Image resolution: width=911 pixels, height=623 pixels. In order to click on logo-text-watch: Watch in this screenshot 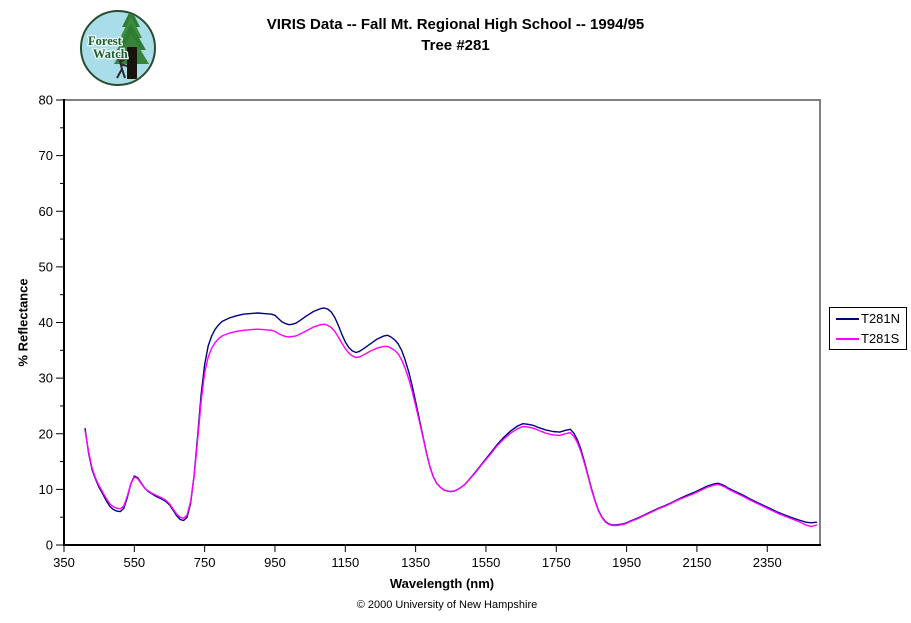, I will do `click(110, 54)`.